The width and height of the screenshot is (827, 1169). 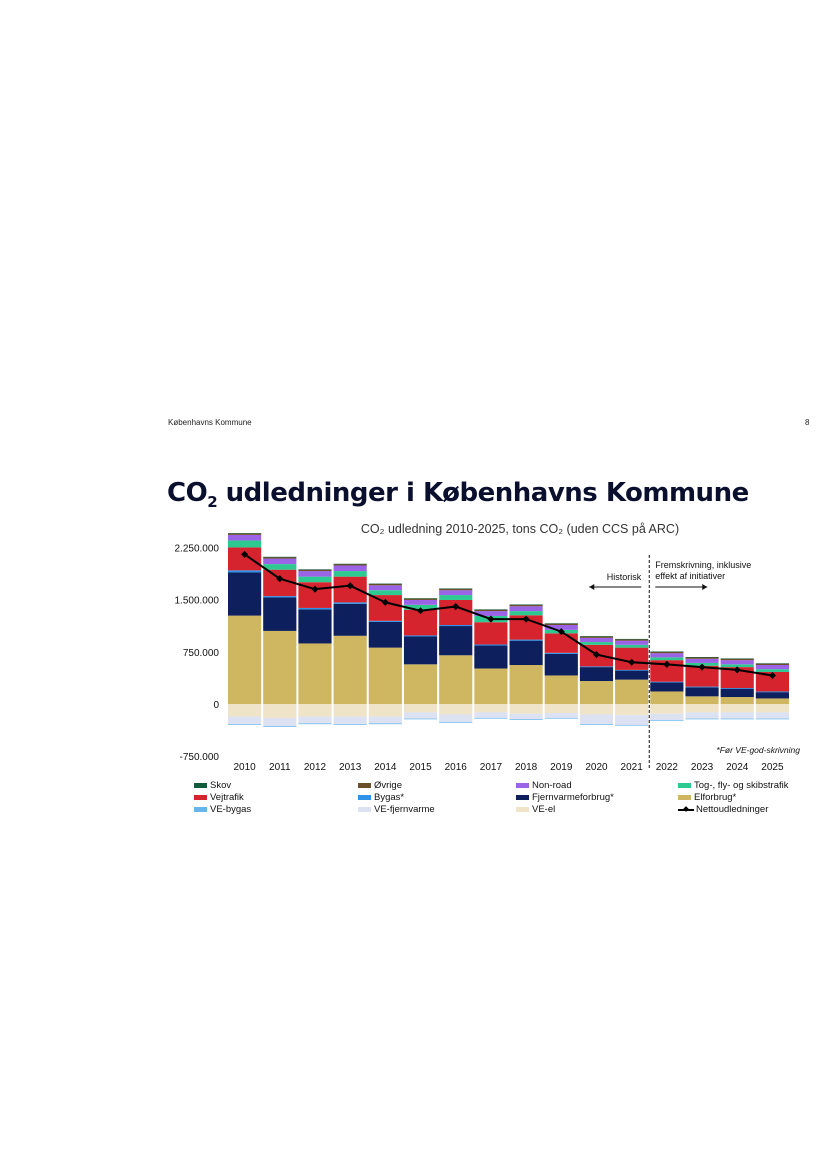 What do you see at coordinates (197, 548) in the screenshot?
I see `y-tick-label: 2.250.000` at bounding box center [197, 548].